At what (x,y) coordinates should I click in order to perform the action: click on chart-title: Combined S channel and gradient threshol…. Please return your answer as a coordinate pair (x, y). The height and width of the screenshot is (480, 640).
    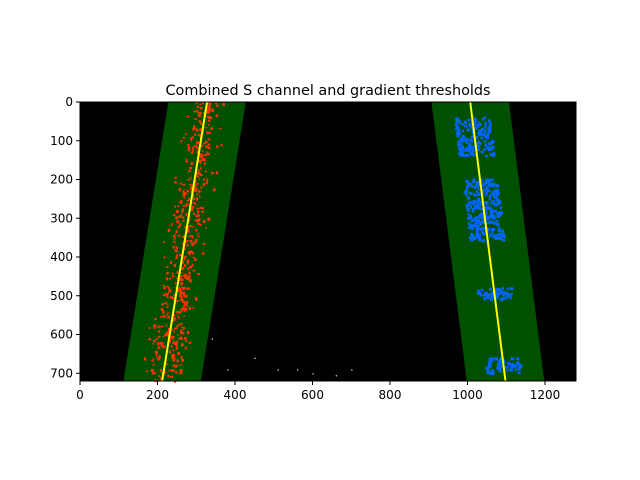
    Looking at the image, I should click on (327, 91).